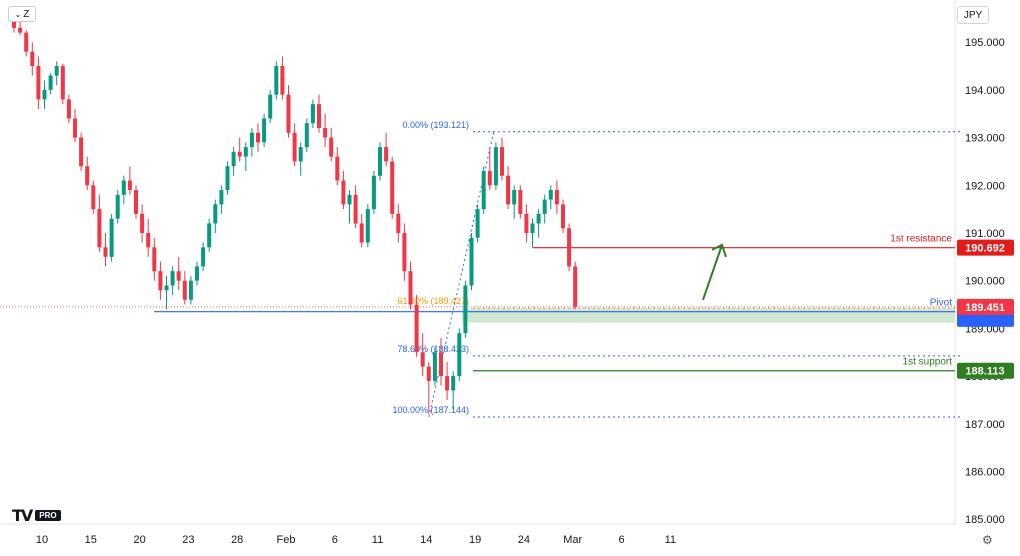 The height and width of the screenshot is (556, 1020). Describe the element at coordinates (985, 282) in the screenshot. I see `price-tick-label: 190.000` at that location.